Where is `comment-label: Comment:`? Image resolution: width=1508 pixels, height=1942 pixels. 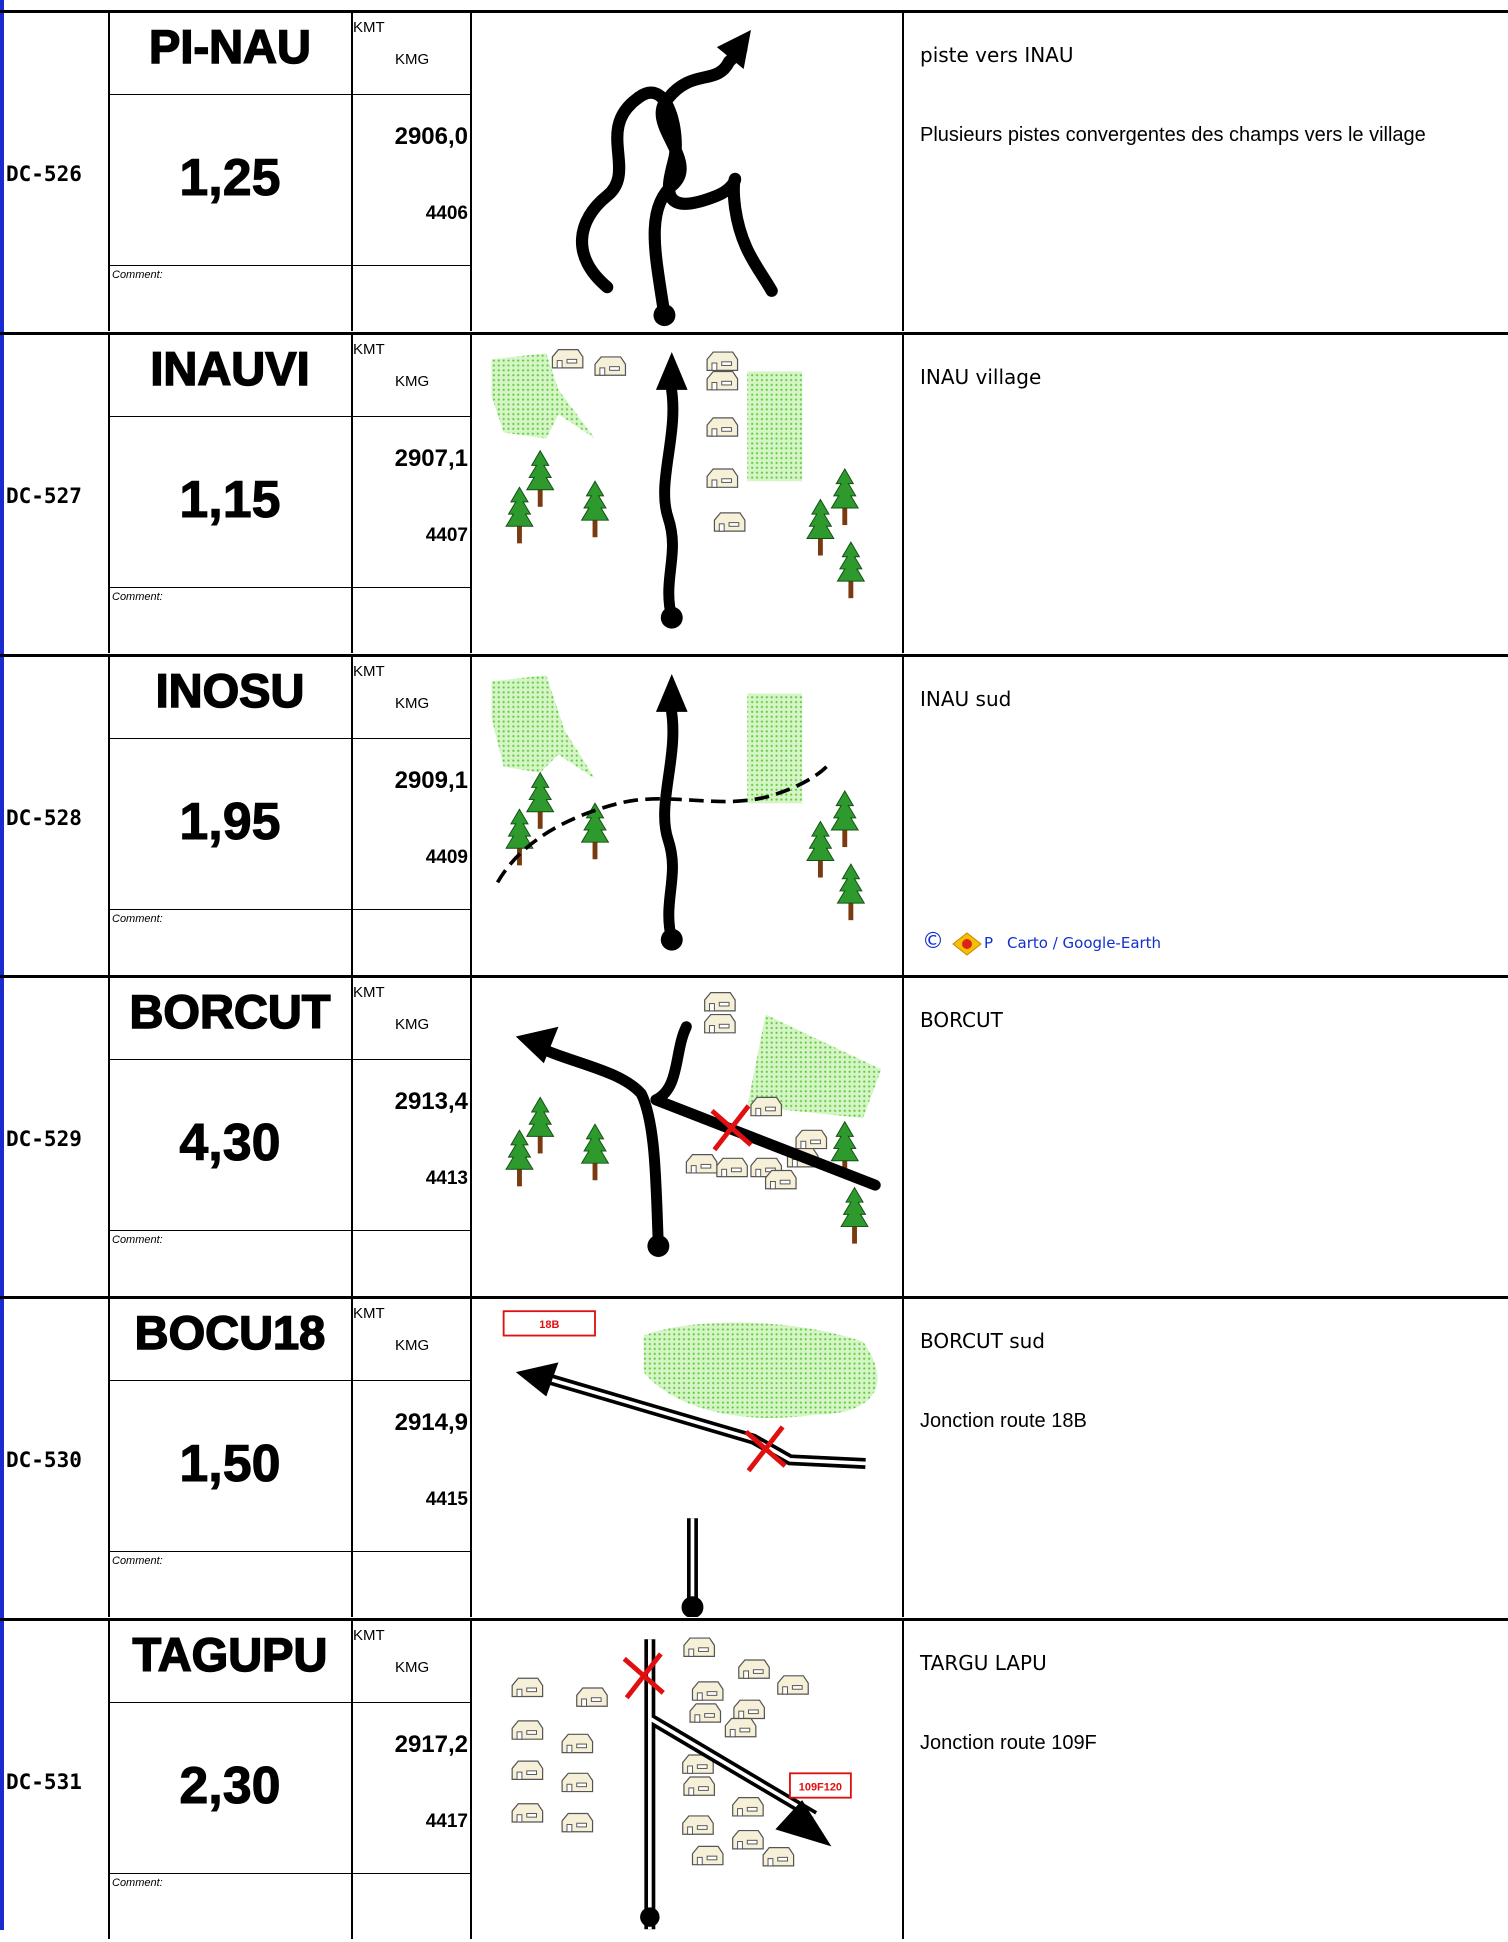
comment-label: Comment: is located at coordinates (137, 275).